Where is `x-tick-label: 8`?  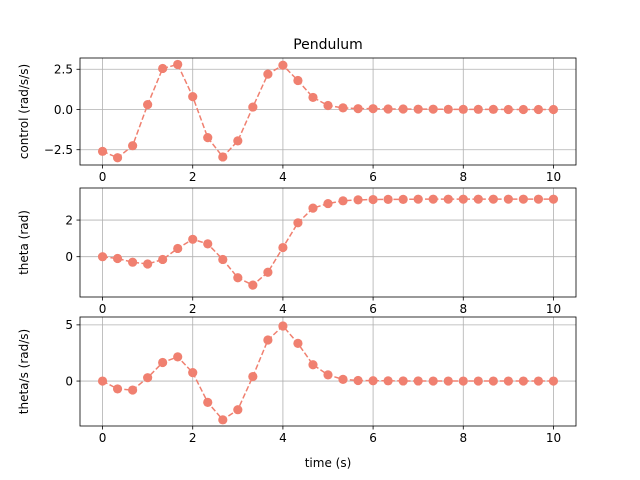
x-tick-label: 8 is located at coordinates (463, 309).